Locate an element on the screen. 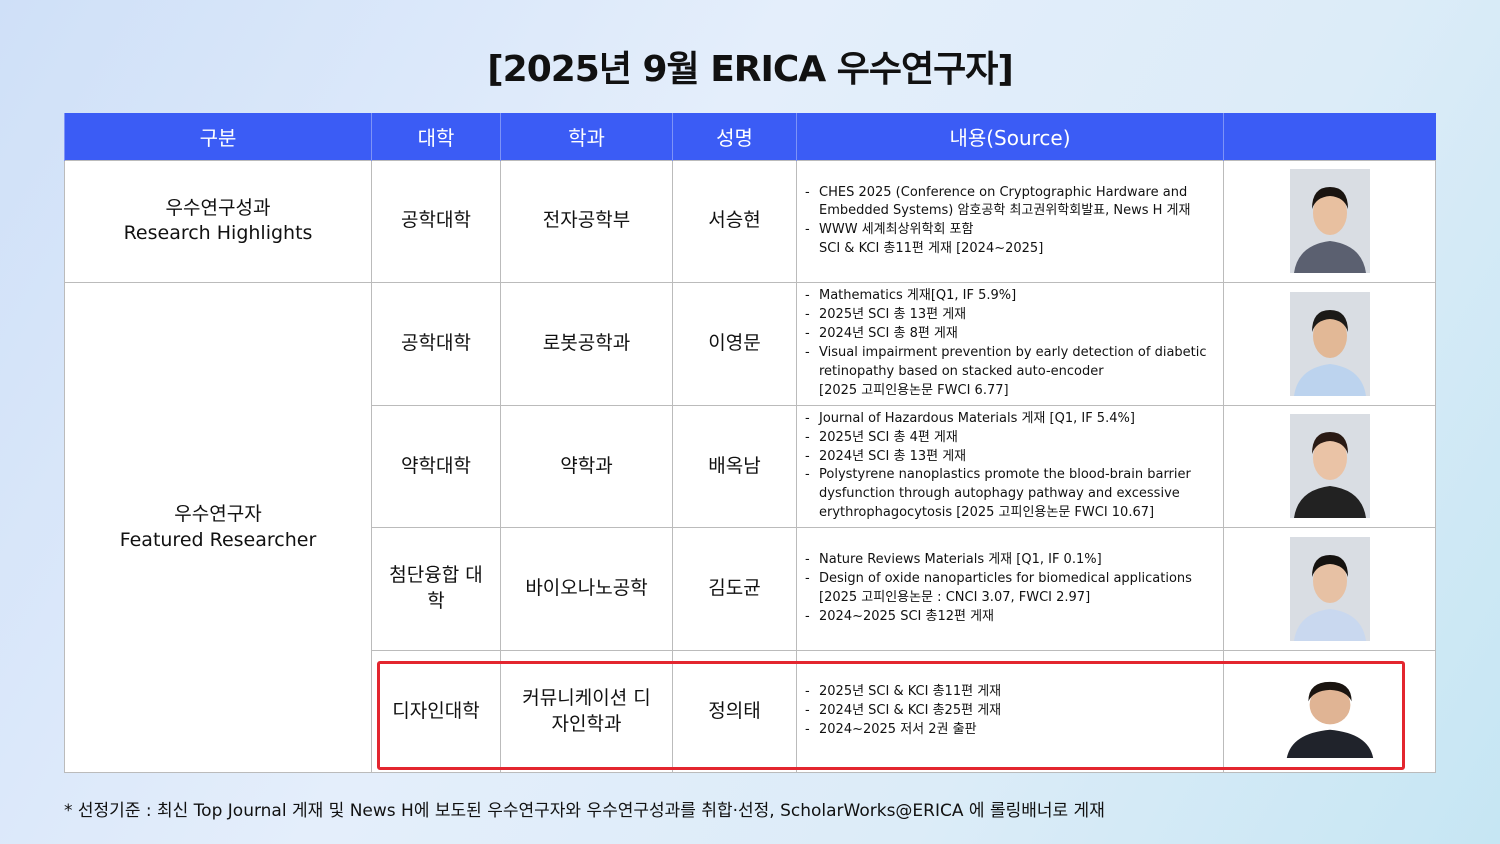 The height and width of the screenshot is (844, 1500). department-cell: 커뮤니케이션 디자인학과 is located at coordinates (586, 711).